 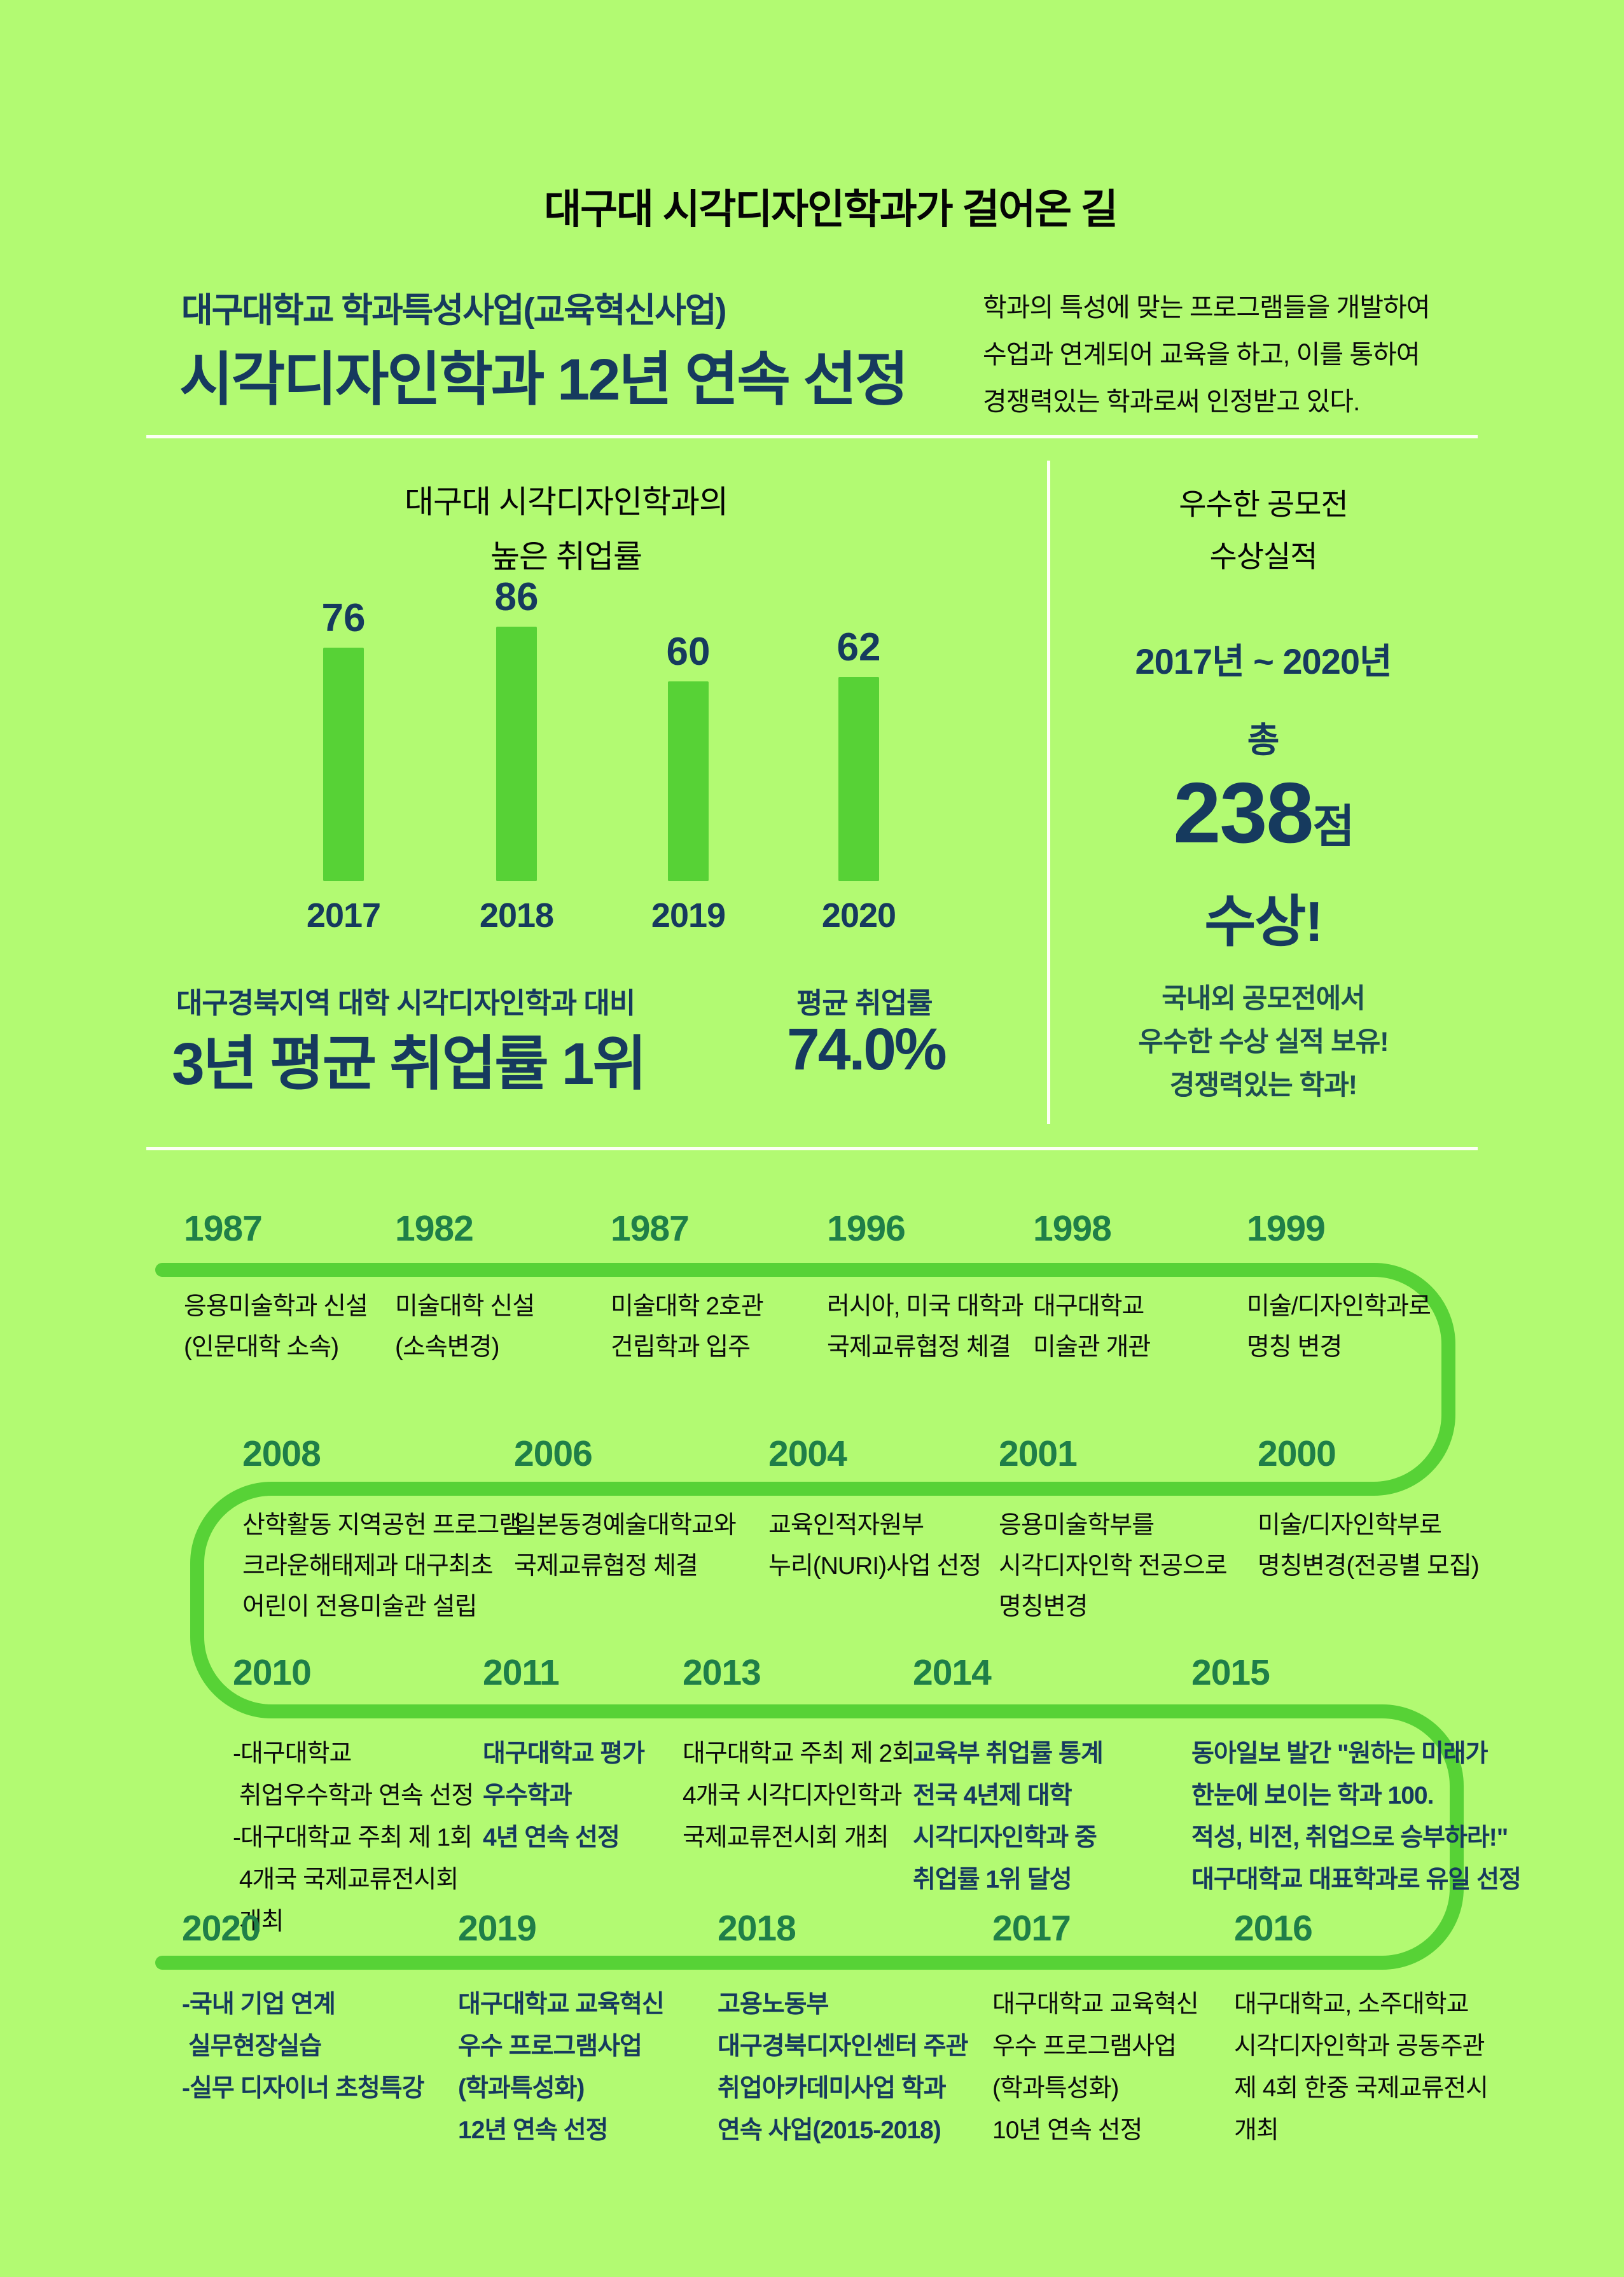 I want to click on timeline-entry-line: 취업아카데미사업 학과, so click(x=832, y=2088).